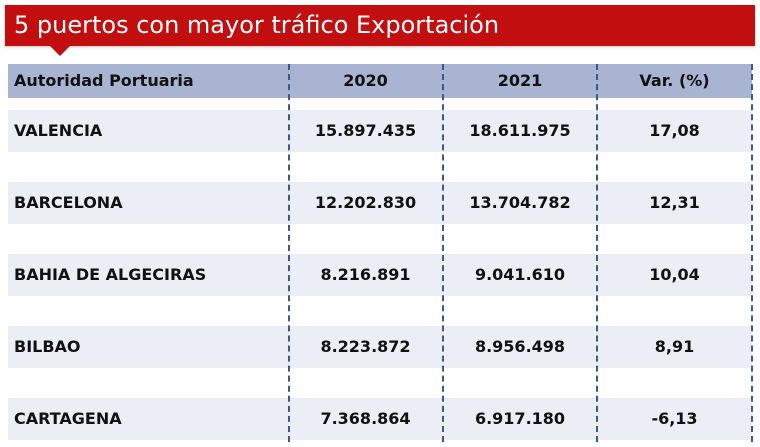 This screenshot has height=447, width=760. Describe the element at coordinates (68, 202) in the screenshot. I see `cell-port: BARCELONA` at that location.